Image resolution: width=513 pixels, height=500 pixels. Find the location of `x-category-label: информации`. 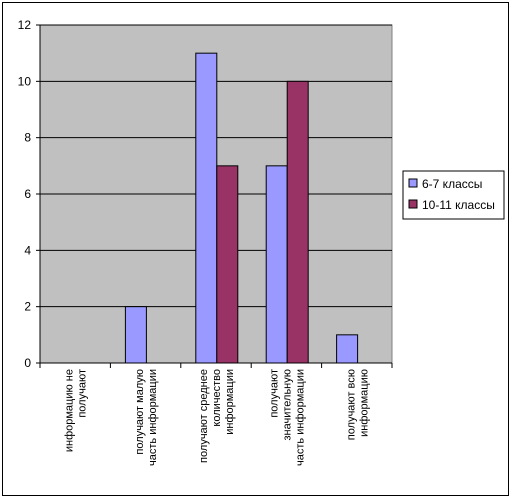

x-category-label: информации is located at coordinates (230, 402).